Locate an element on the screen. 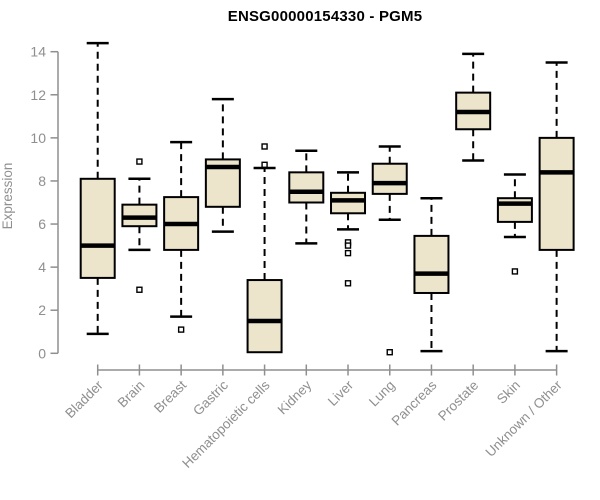 This screenshot has width=600, height=500. x-tick-label: Bladder is located at coordinates (84, 399).